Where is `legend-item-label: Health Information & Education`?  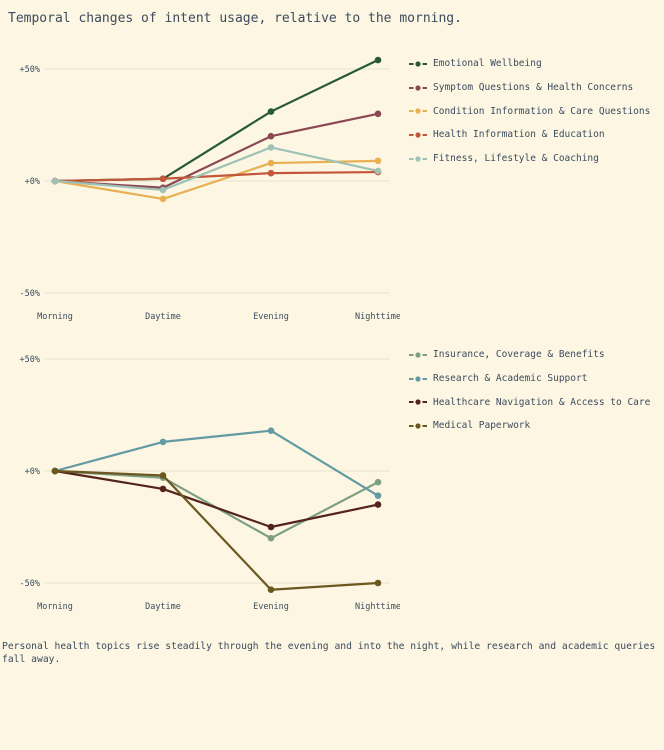 legend-item-label: Health Information & Education is located at coordinates (519, 135).